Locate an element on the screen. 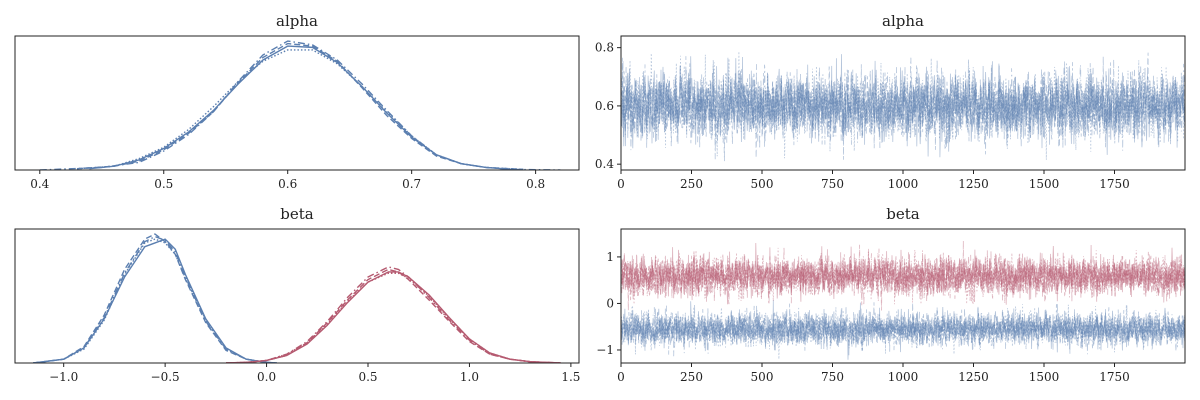 Image resolution: width=1200 pixels, height=400 pixels. x-tick-label: 0.0 is located at coordinates (266, 377).